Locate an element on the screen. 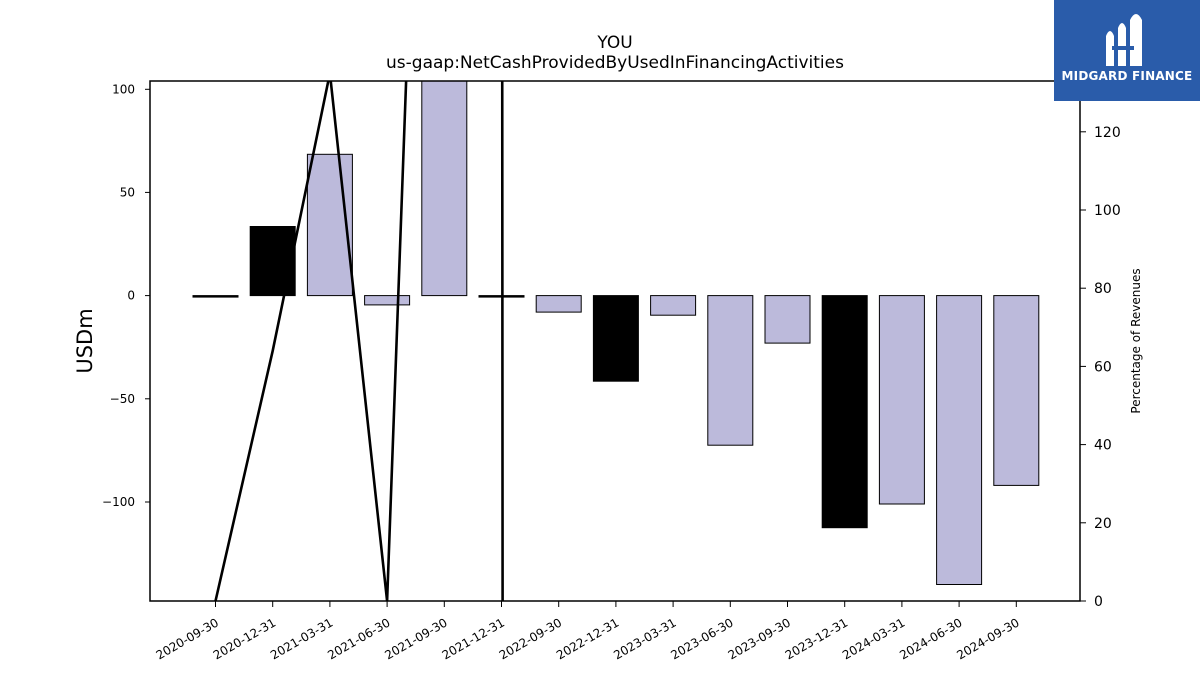 Image resolution: width=1200 pixels, height=675 pixels. x-tick-label: 2023-06-30 is located at coordinates (701, 638).